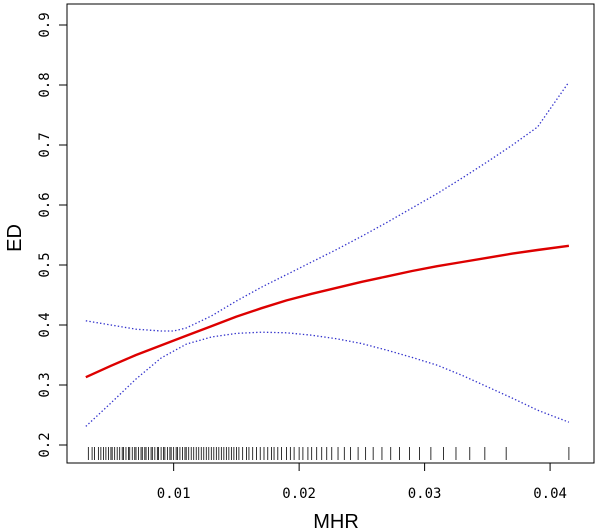 This screenshot has height=531, width=600. What do you see at coordinates (45, 84) in the screenshot?
I see `y-tick-label: 0.8` at bounding box center [45, 84].